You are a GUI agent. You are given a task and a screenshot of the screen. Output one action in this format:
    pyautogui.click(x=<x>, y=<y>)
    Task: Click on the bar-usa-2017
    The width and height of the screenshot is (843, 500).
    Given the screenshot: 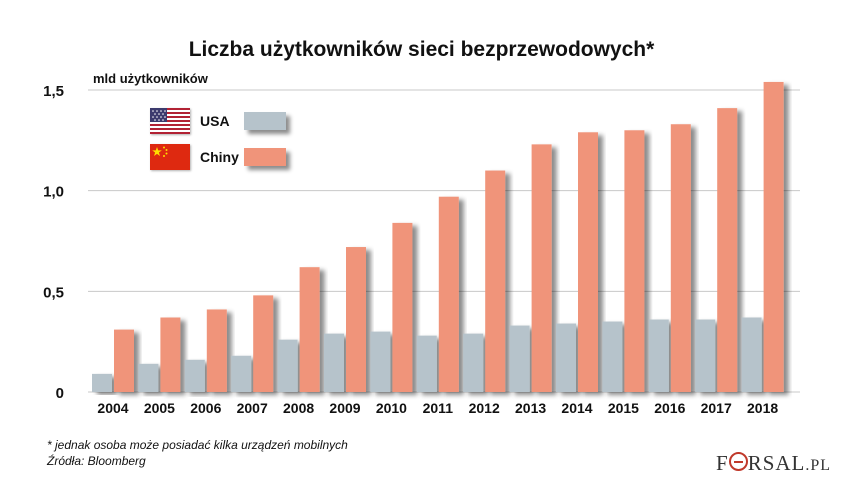 What is the action you would take?
    pyautogui.click(x=705, y=355)
    